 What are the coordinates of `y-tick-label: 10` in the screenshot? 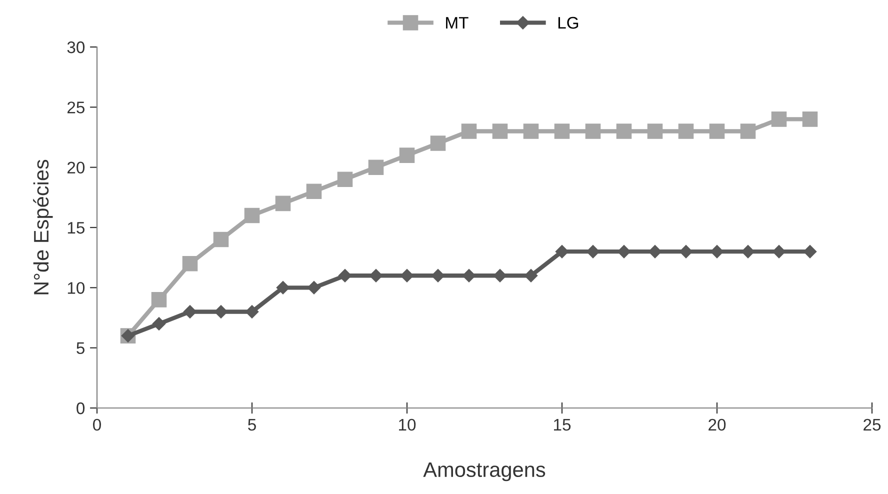 It's located at (76, 288).